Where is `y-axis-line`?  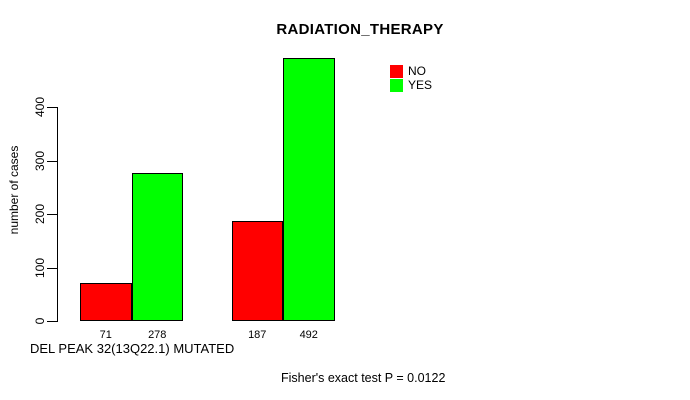
y-axis-line is located at coordinates (57, 214).